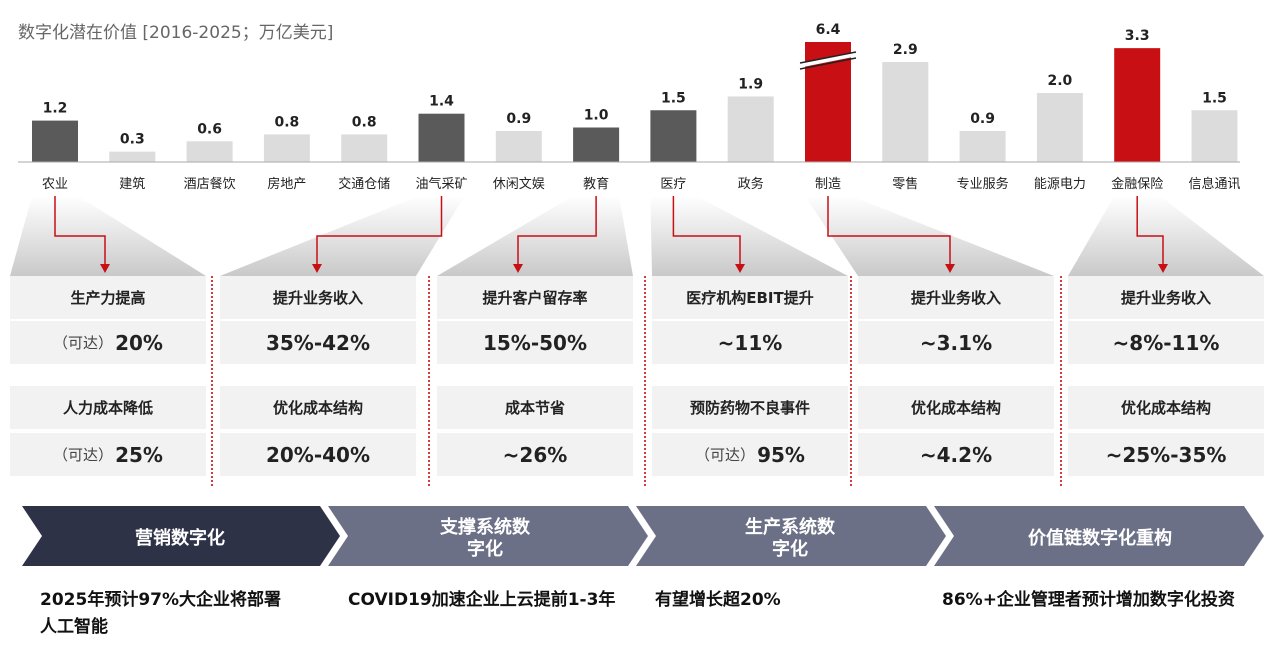 The height and width of the screenshot is (648, 1266). What do you see at coordinates (751, 184) in the screenshot?
I see `category-label: 政务` at bounding box center [751, 184].